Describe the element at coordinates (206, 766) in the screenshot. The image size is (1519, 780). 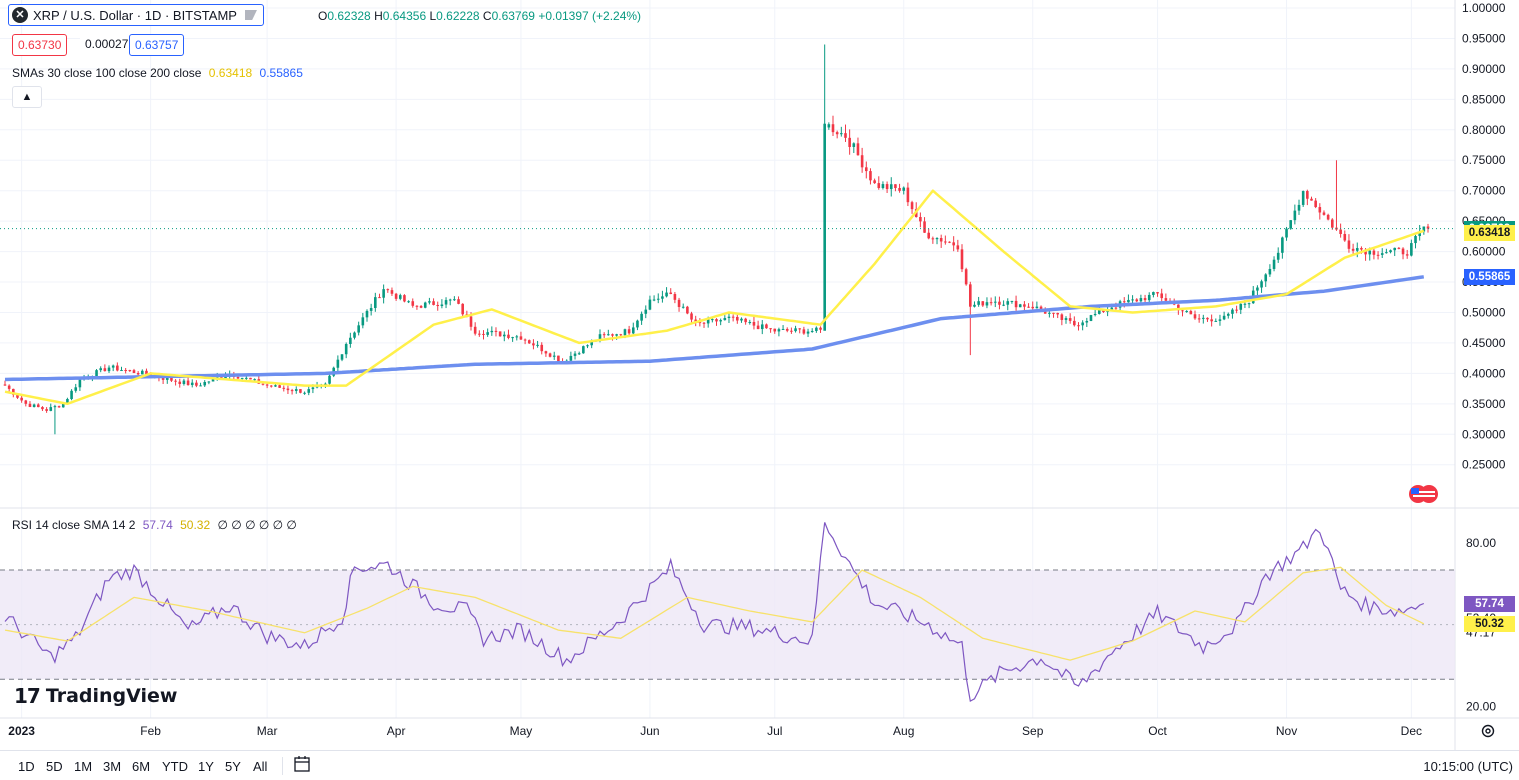
I see `range-1y-button: 1Y` at that location.